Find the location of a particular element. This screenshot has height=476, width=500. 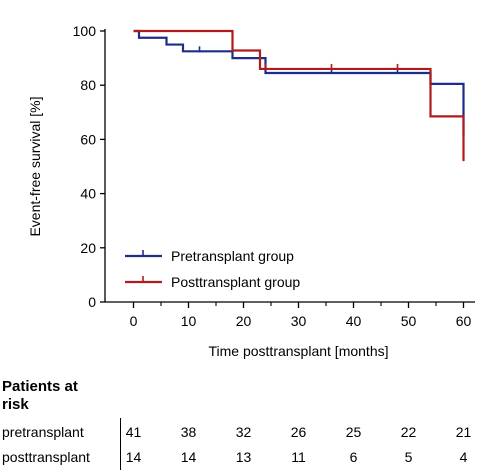

risk-cell: 41 is located at coordinates (133, 432).